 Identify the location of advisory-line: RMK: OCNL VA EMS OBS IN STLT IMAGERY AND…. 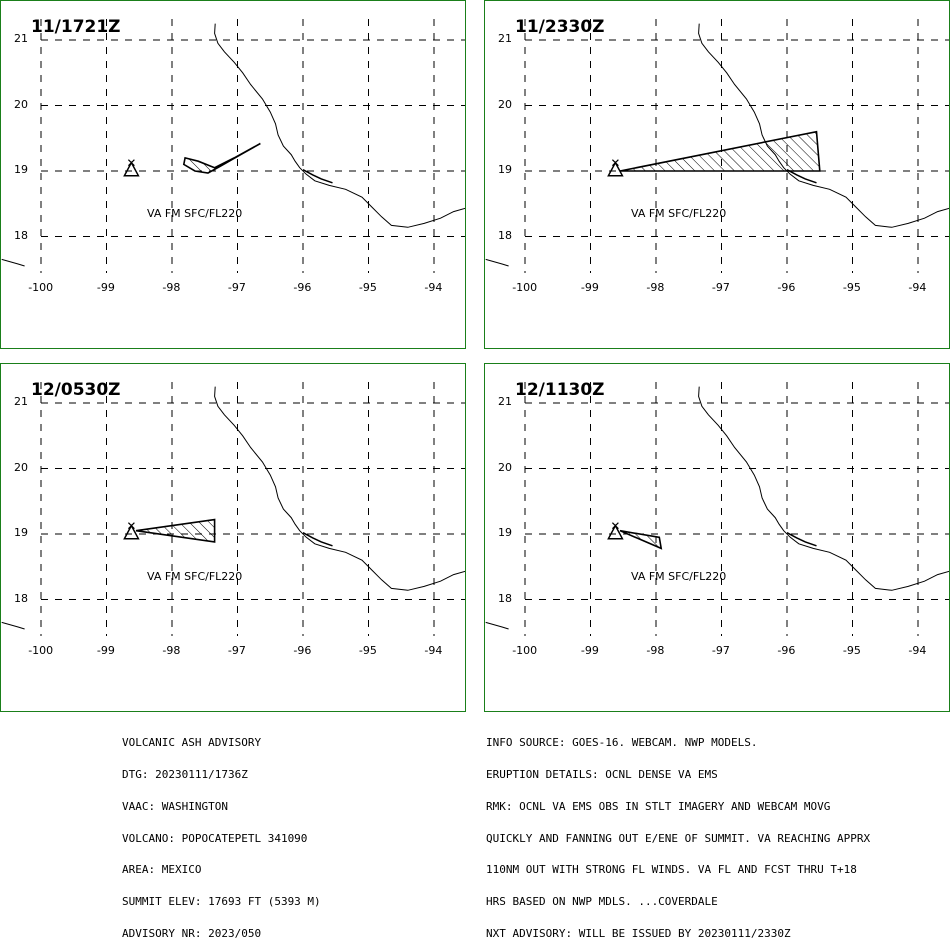
(658, 806).